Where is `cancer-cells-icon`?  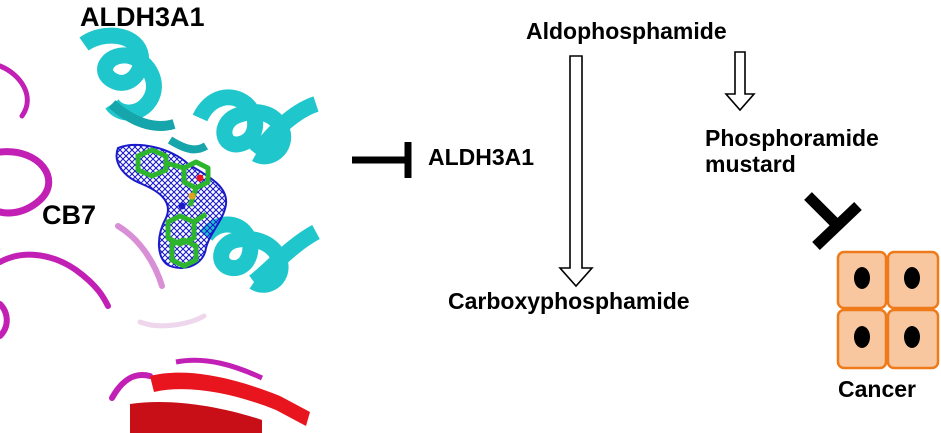 cancer-cells-icon is located at coordinates (888, 310).